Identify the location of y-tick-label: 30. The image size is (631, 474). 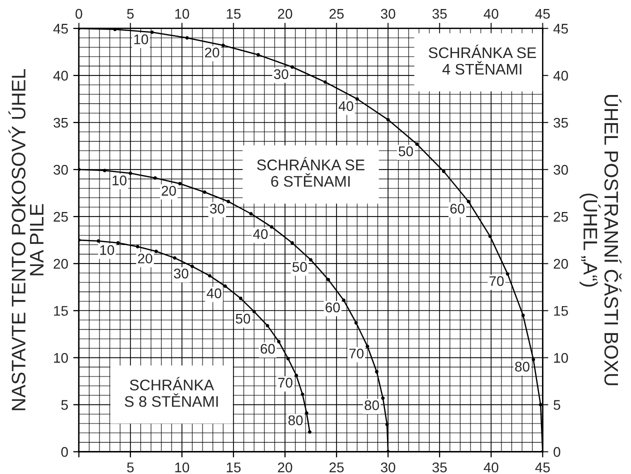
(61, 169).